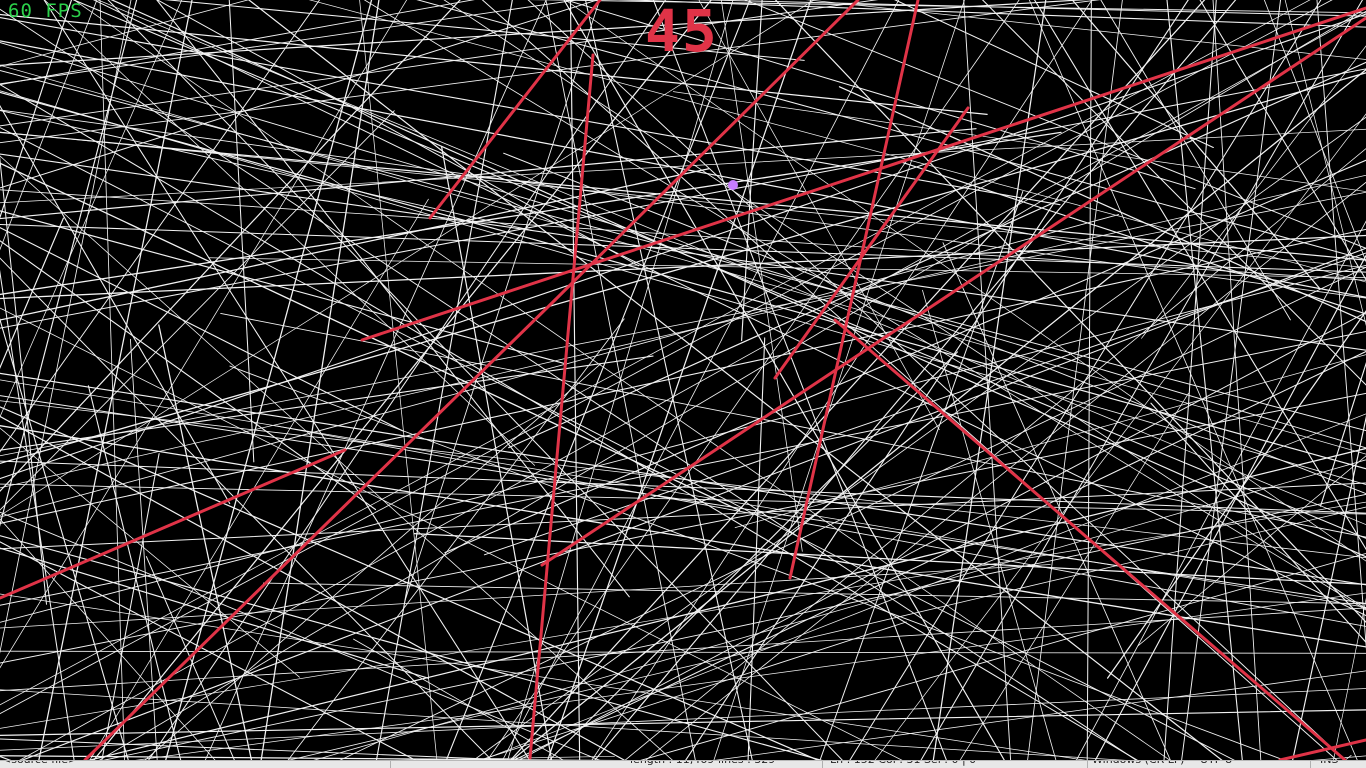  Describe the element at coordinates (733, 185) in the screenshot. I see `player-dot` at that location.